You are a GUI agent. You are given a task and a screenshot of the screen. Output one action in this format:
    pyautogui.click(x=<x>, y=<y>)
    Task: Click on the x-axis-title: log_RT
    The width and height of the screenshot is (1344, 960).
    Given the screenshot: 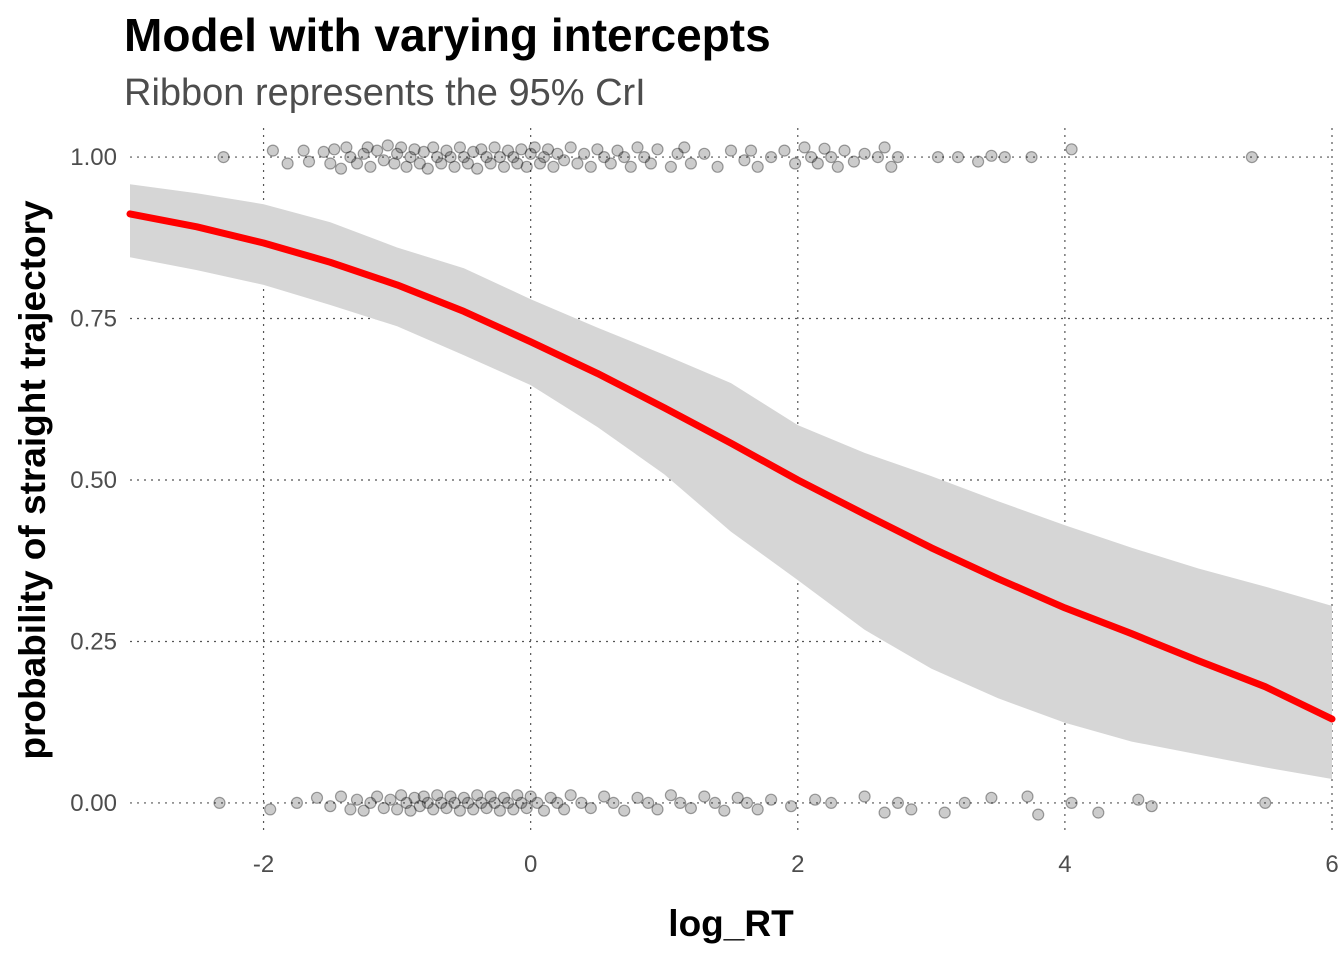 What is the action you would take?
    pyautogui.click(x=731, y=923)
    